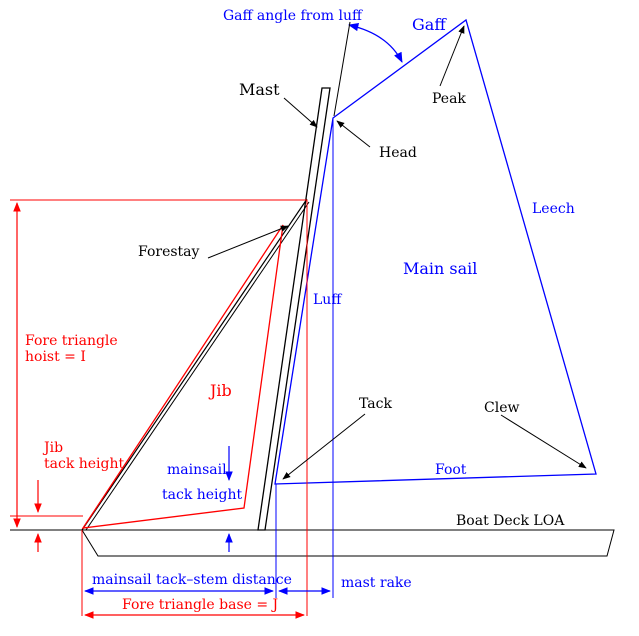 The height and width of the screenshot is (636, 639). What do you see at coordinates (300, 112) in the screenshot?
I see `mast-callout-arrow` at bounding box center [300, 112].